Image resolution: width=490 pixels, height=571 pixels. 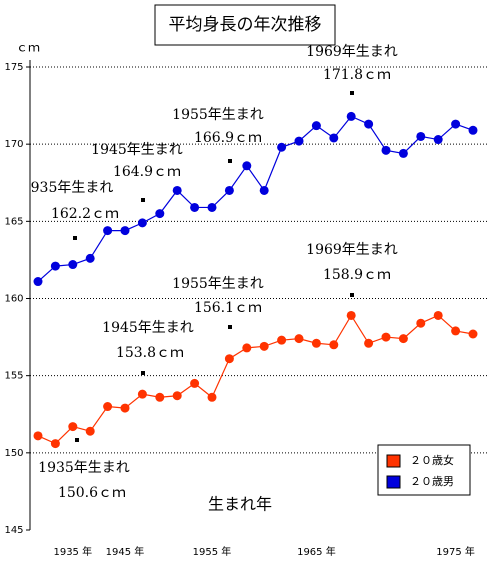 What do you see at coordinates (432, 481) in the screenshot?
I see `legend-label: ２０歳男` at bounding box center [432, 481].